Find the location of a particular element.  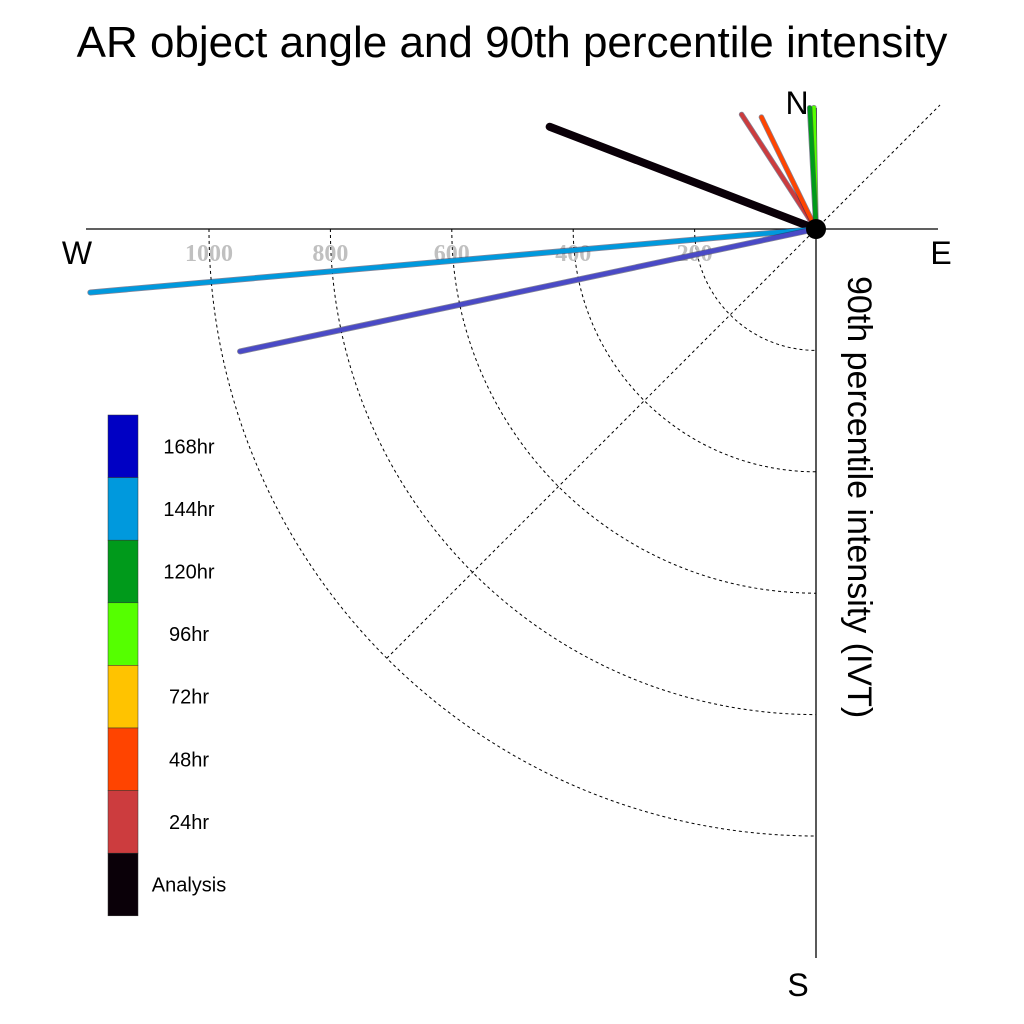

vector-120hr is located at coordinates (812, 168).